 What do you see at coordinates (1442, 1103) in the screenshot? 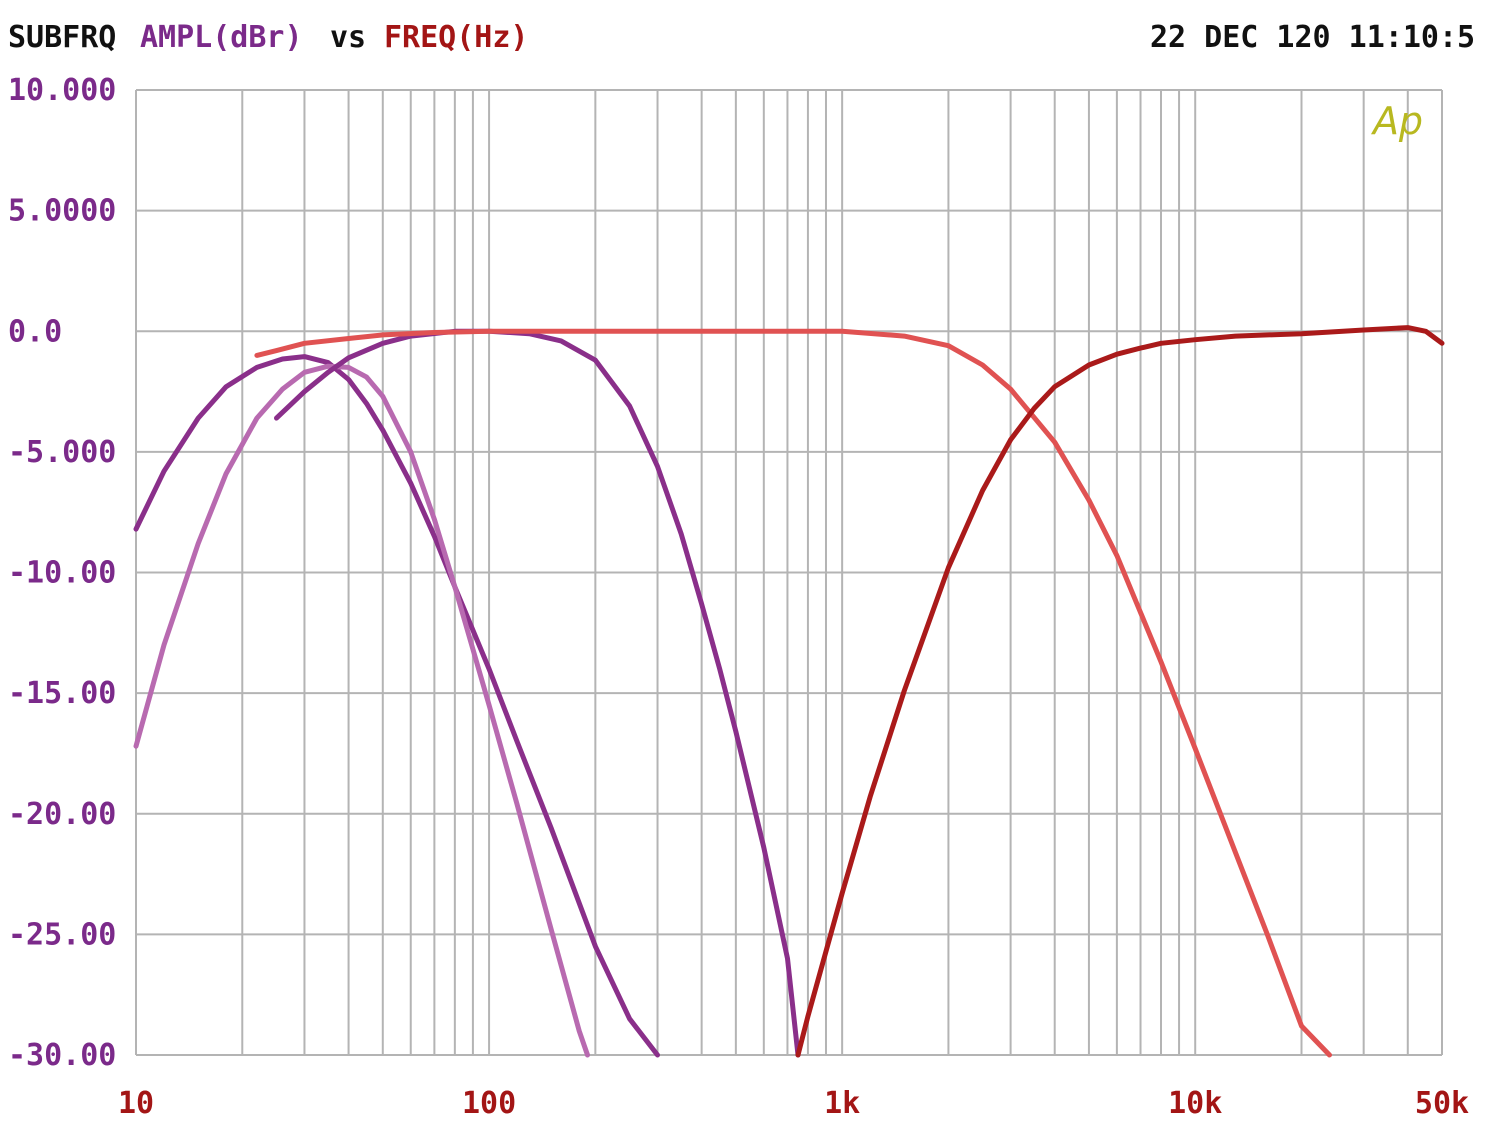
I see `x-tick-label: 50k` at bounding box center [1442, 1103].